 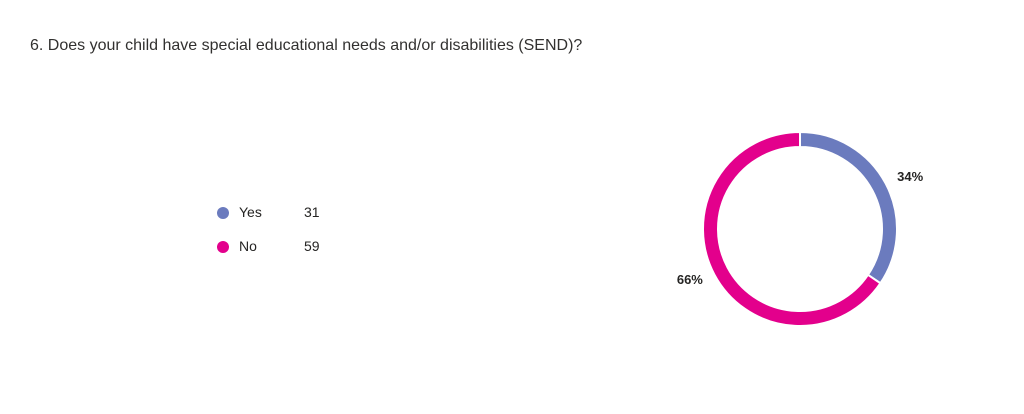 What do you see at coordinates (248, 246) in the screenshot?
I see `legend-label-no: No` at bounding box center [248, 246].